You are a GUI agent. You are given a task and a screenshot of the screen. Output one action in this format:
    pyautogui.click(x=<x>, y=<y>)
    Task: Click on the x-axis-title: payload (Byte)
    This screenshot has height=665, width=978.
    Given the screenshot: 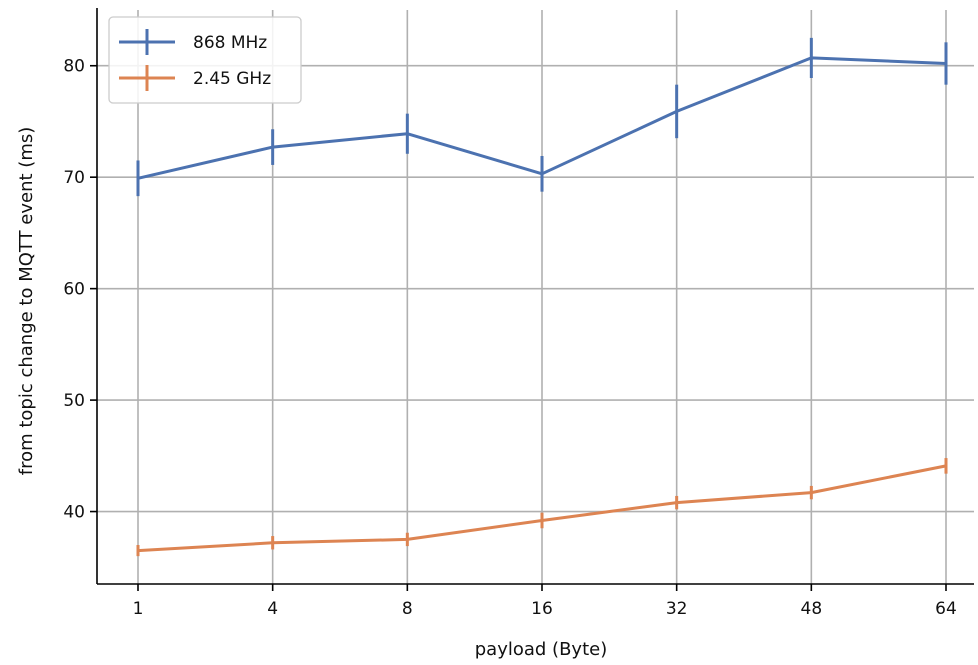 What is the action you would take?
    pyautogui.click(x=541, y=649)
    